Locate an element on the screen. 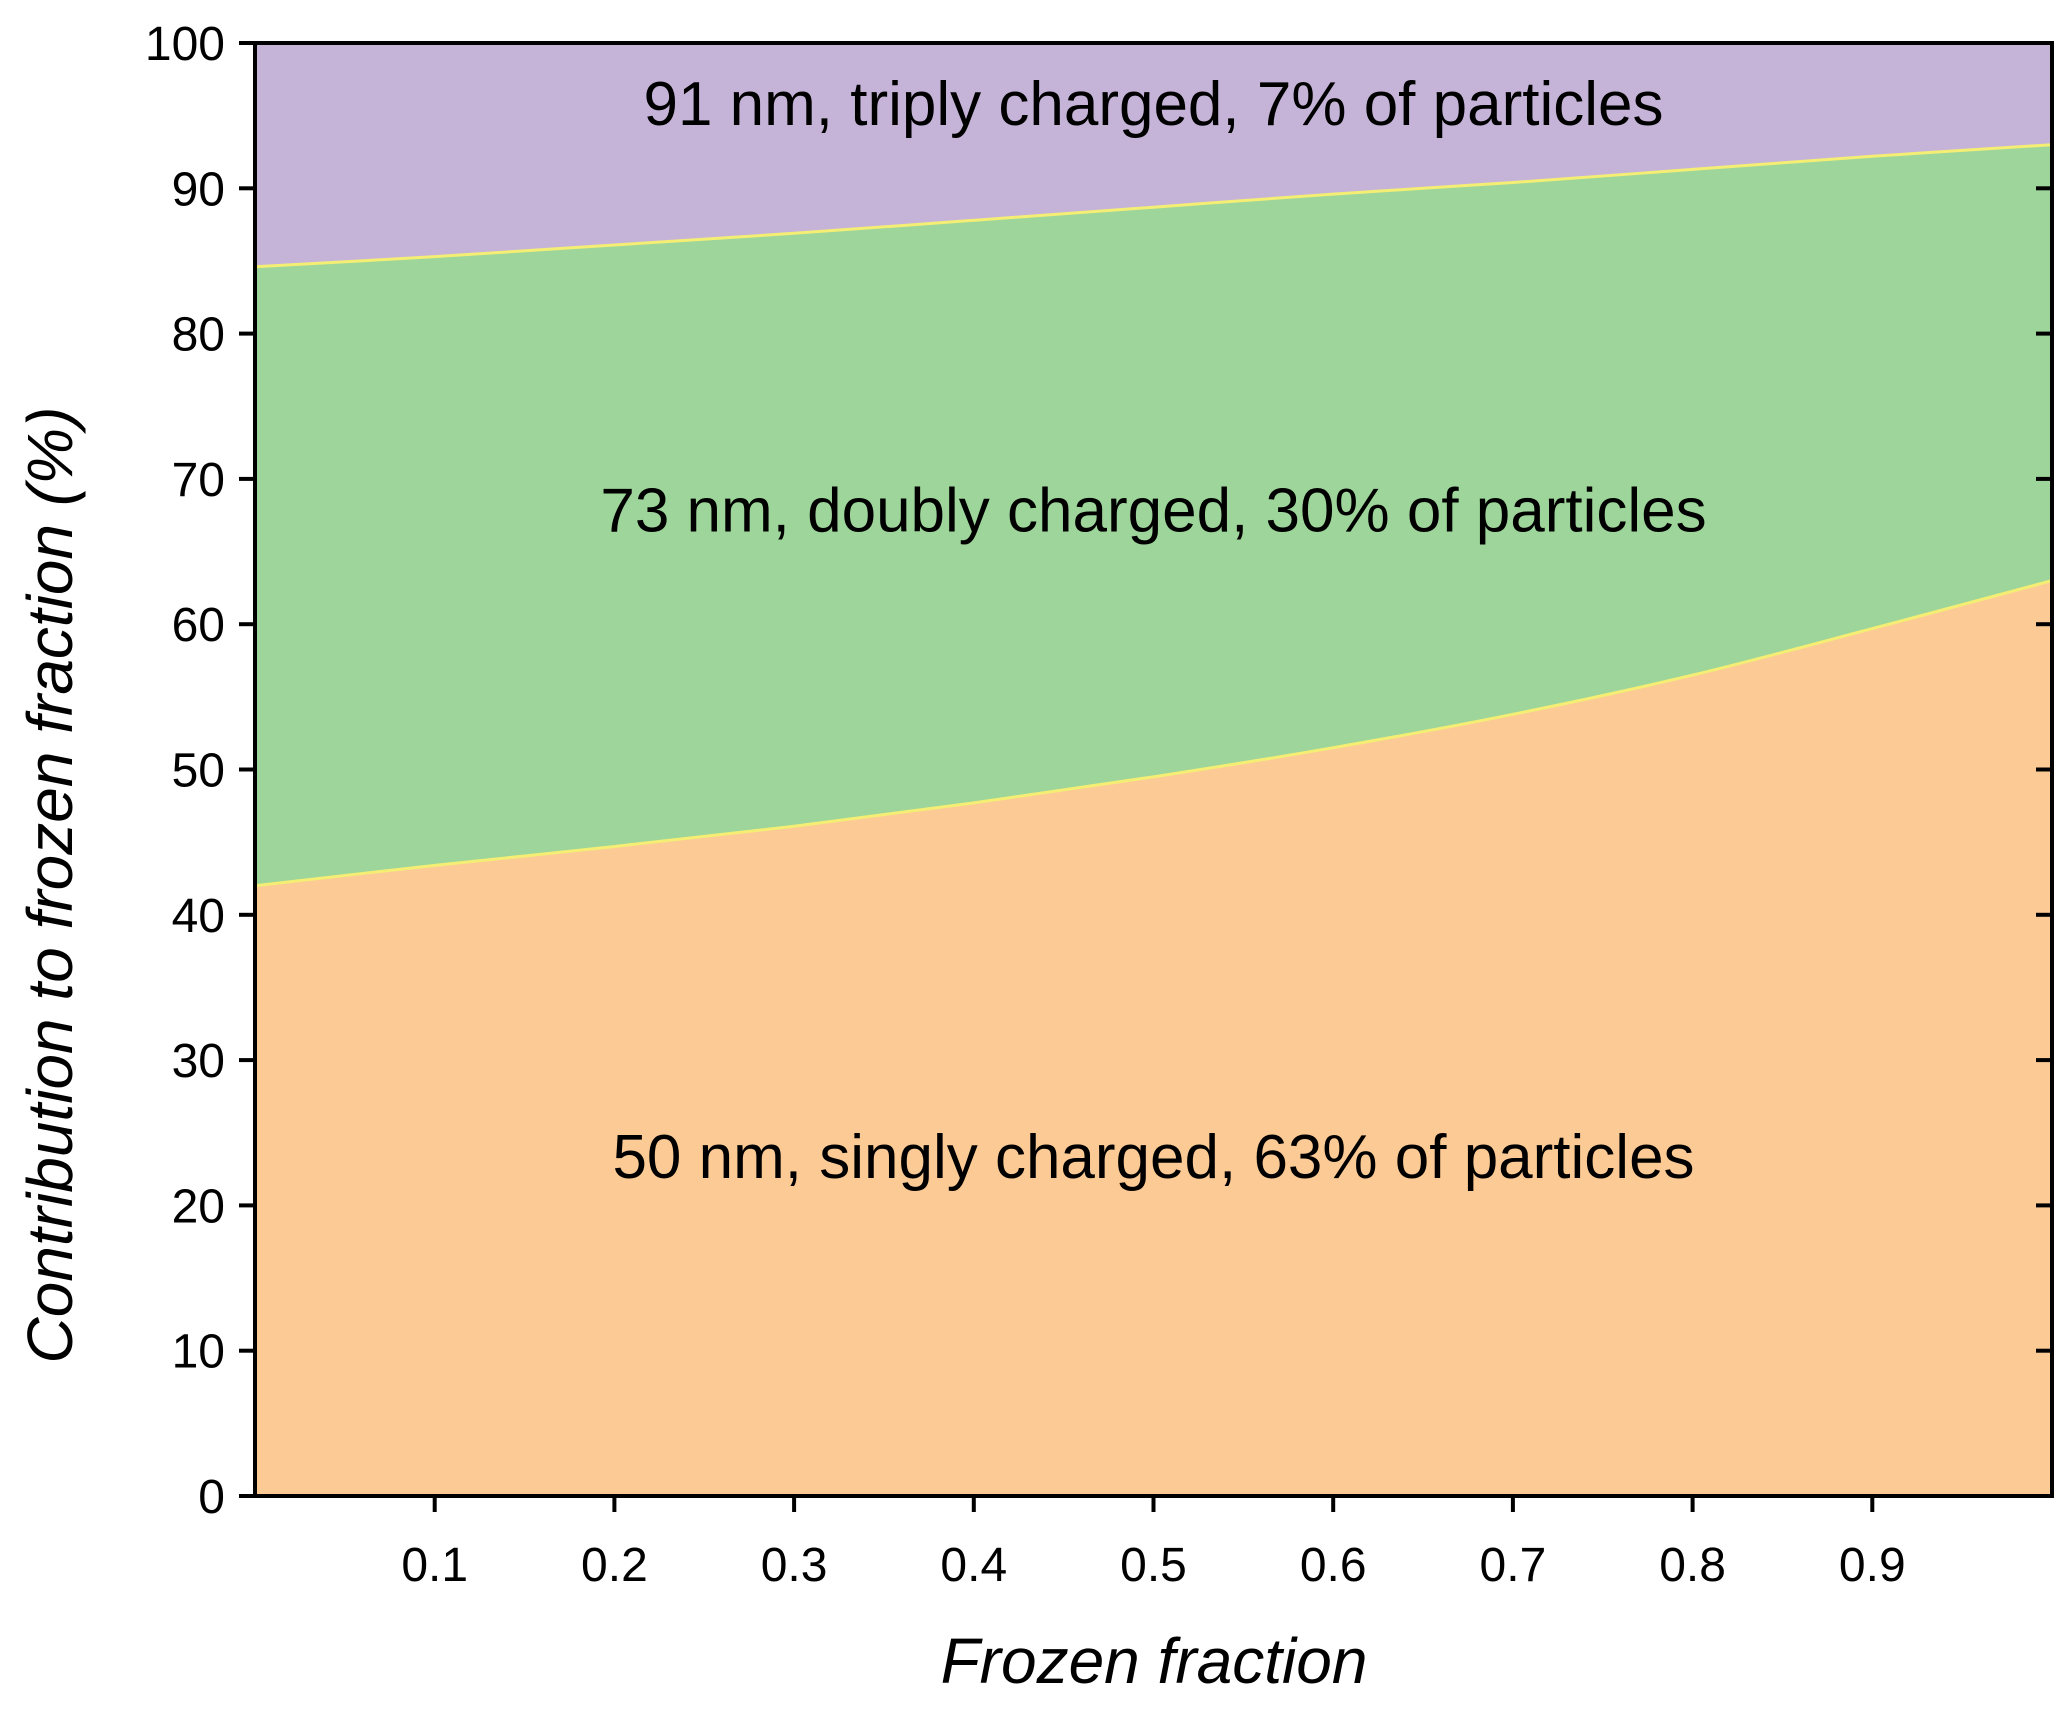 The image size is (2067, 1727). y-axis-title: Contribution to frozen fraction (%) is located at coordinates (50, 885).